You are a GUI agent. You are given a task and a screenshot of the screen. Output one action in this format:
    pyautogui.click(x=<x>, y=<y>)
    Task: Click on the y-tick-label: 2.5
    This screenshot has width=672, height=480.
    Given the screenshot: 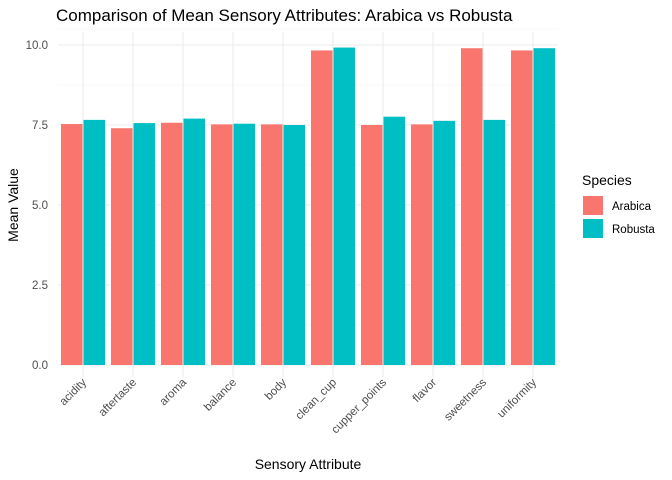 What is the action you would take?
    pyautogui.click(x=40, y=286)
    